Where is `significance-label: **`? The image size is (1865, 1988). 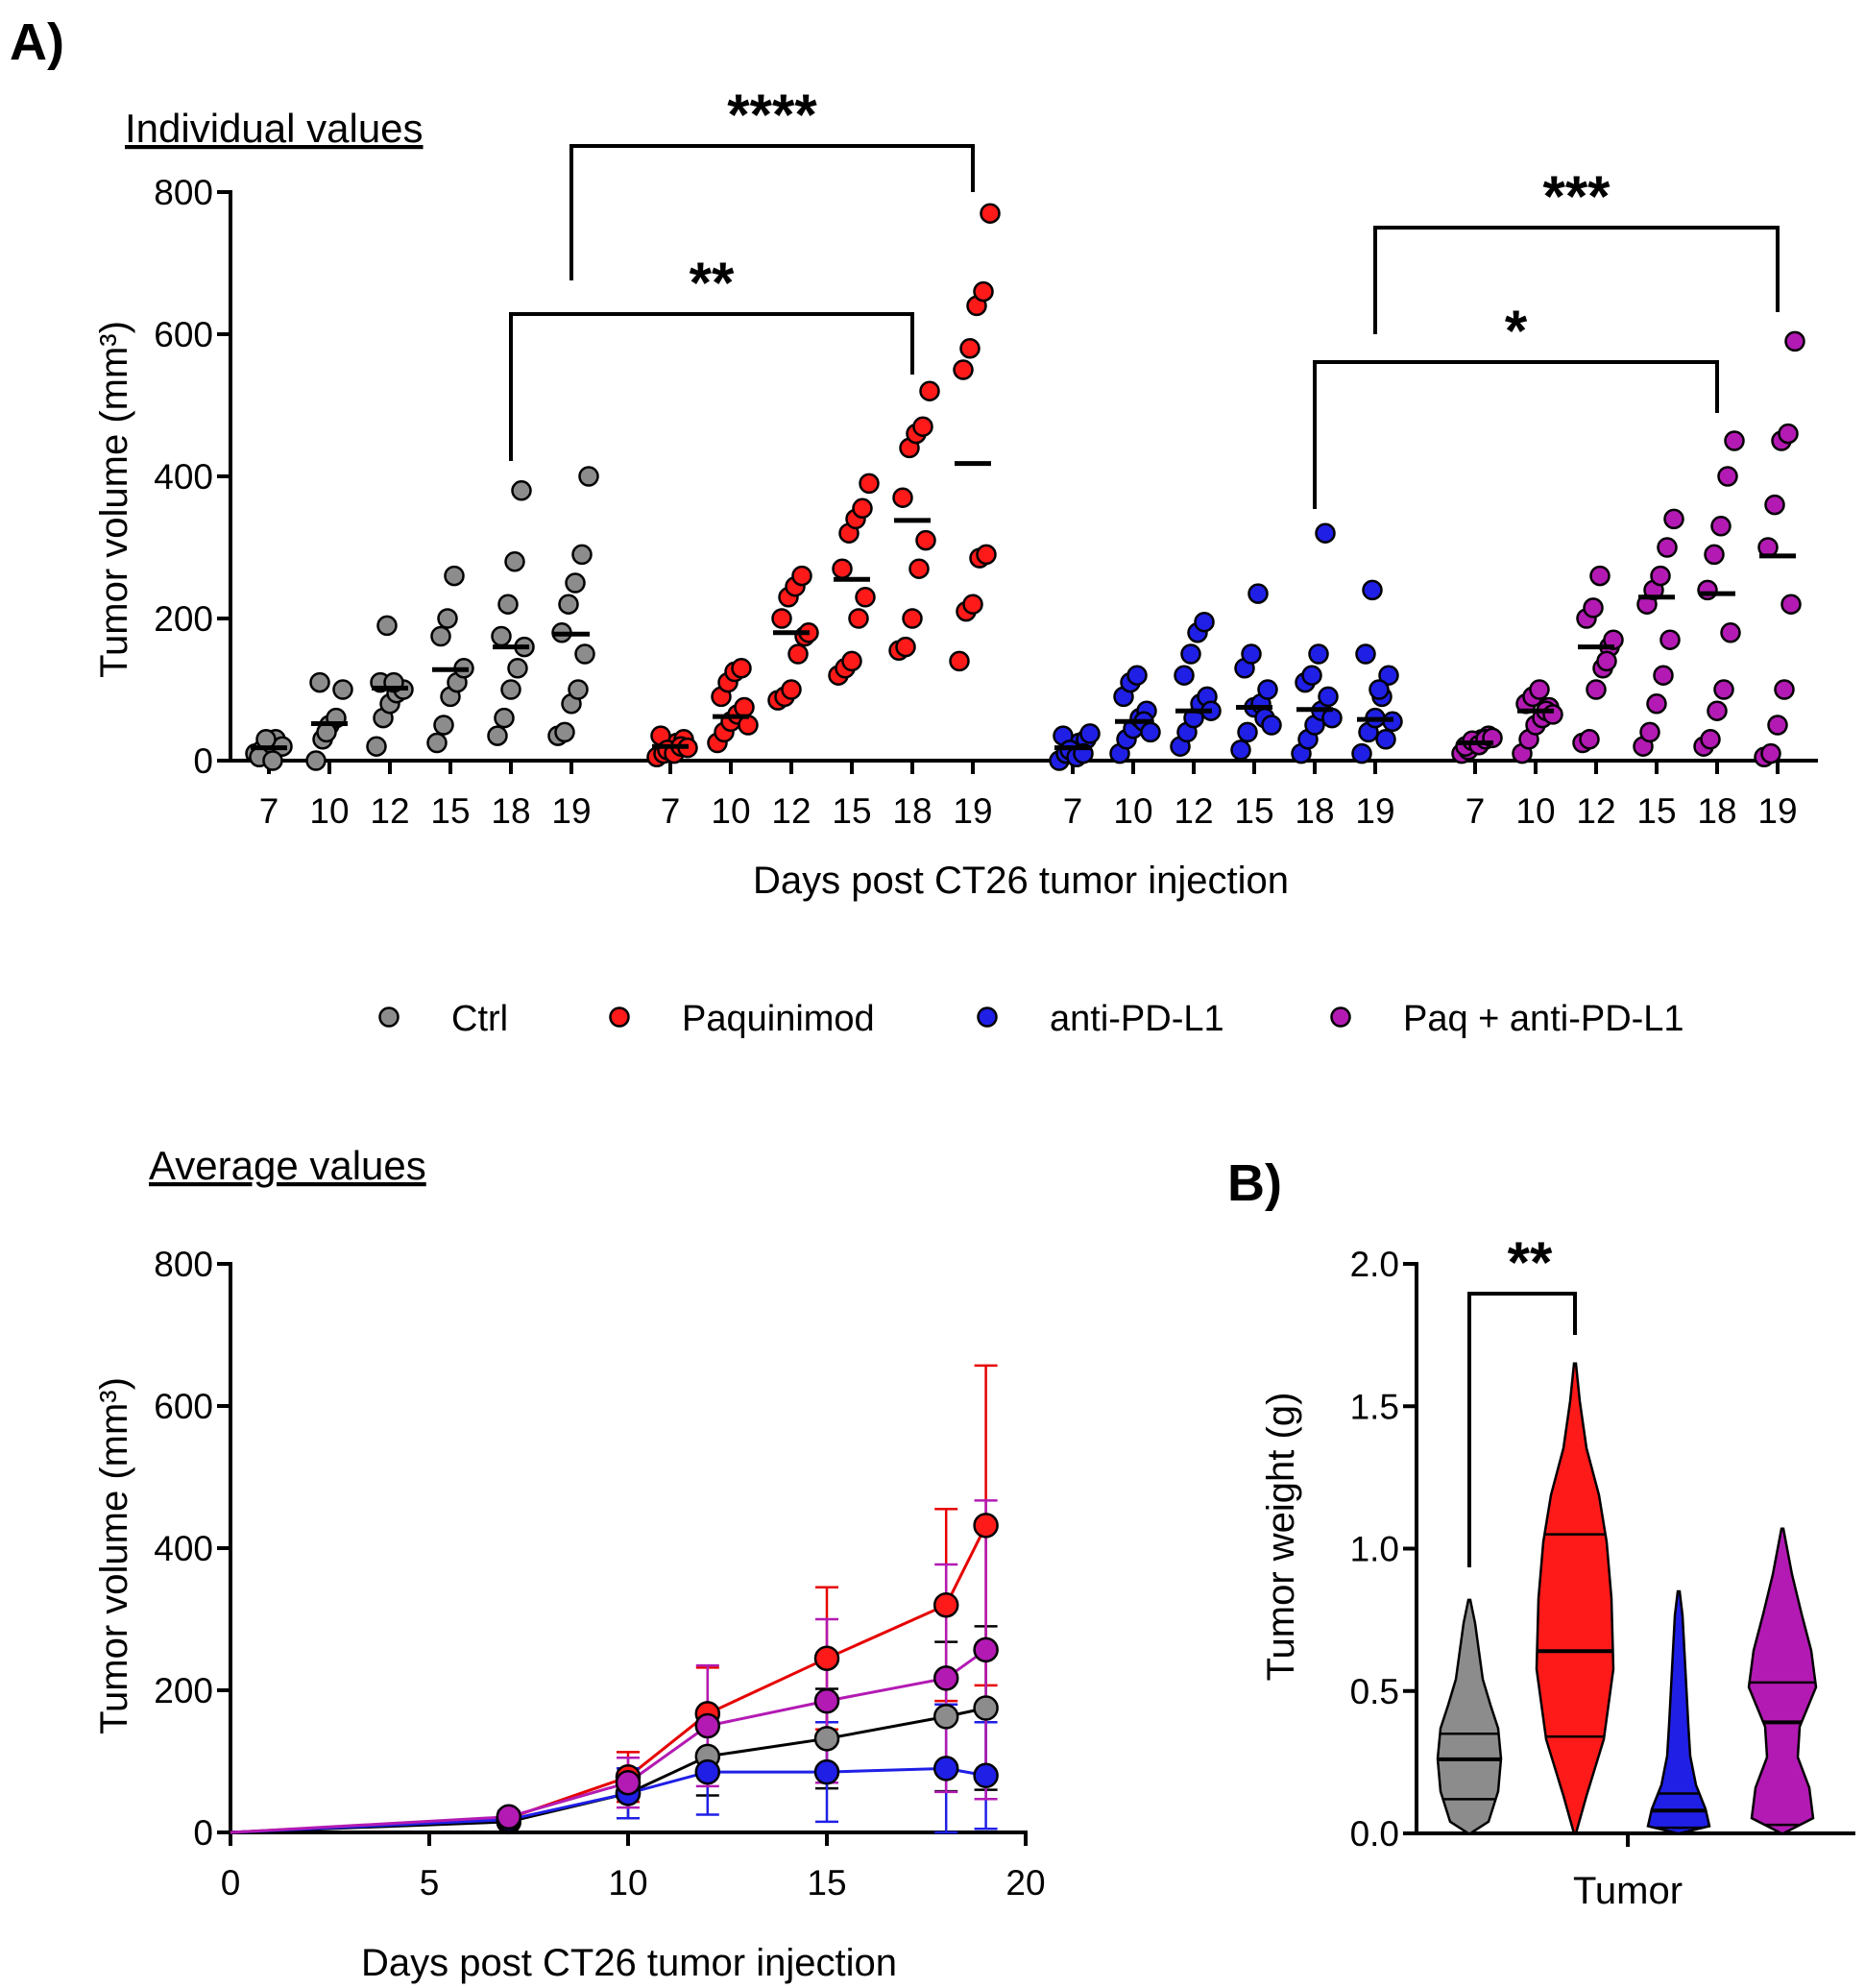 significance-label: ** is located at coordinates (1530, 1263).